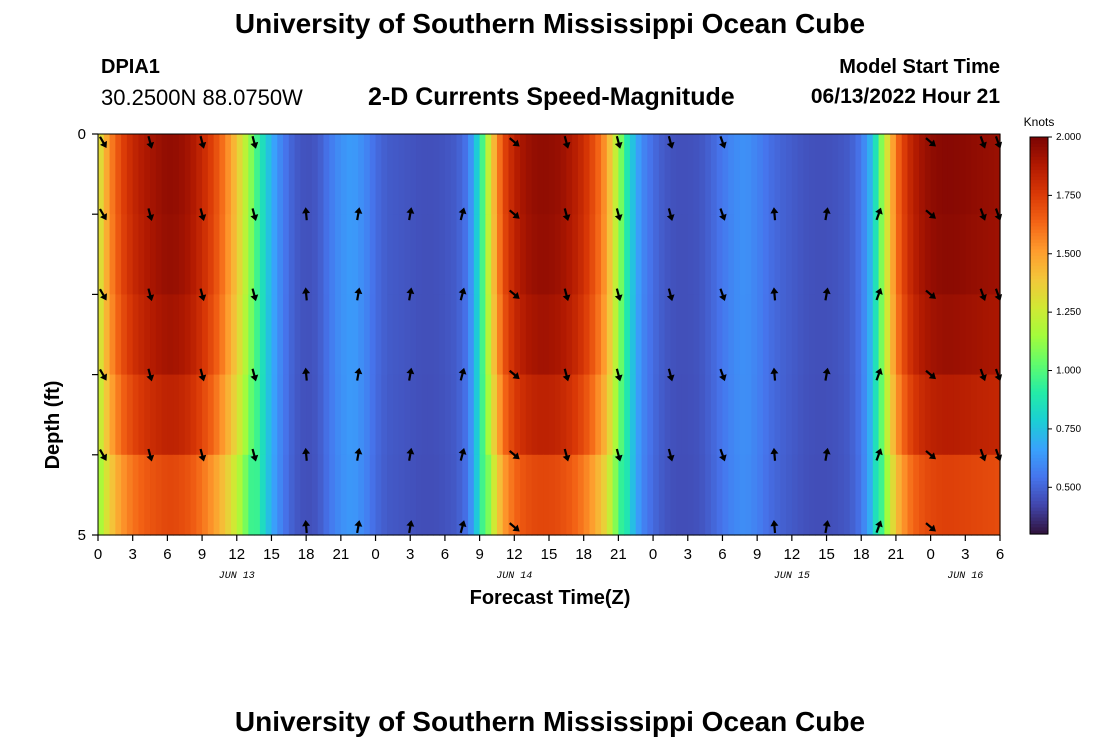  I want to click on model-start-label: Model Start Time, so click(919, 67).